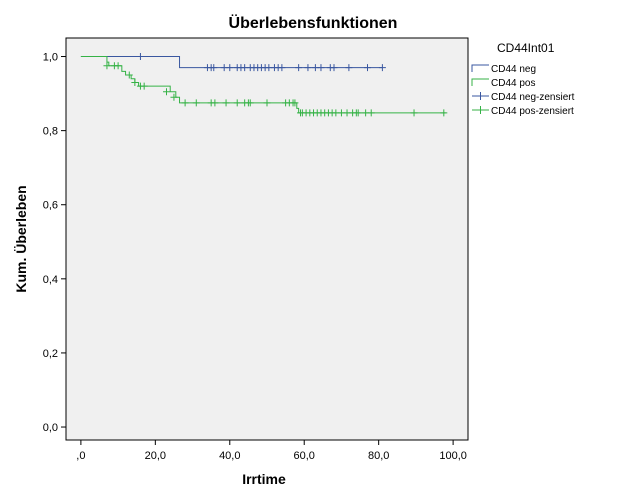 This screenshot has width=626, height=501. What do you see at coordinates (453, 456) in the screenshot?
I see `x-tick-label: 100,0` at bounding box center [453, 456].